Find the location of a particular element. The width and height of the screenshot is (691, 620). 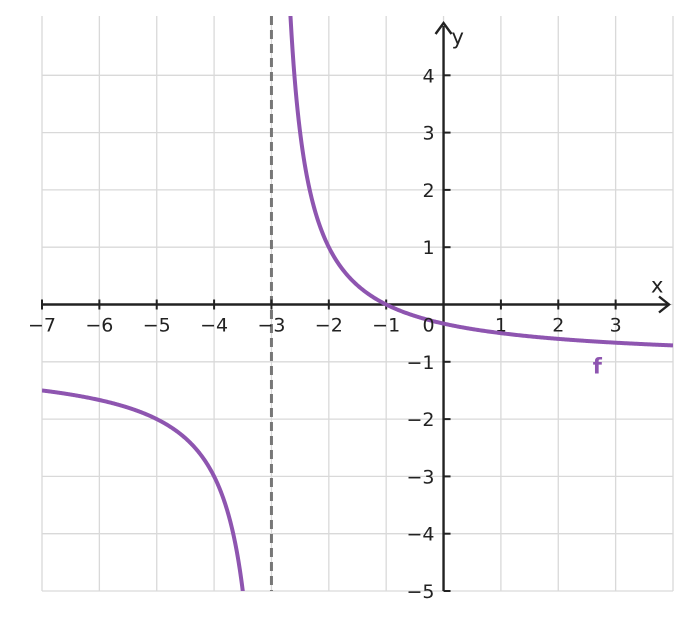

x-tick-label: 2 is located at coordinates (558, 326).